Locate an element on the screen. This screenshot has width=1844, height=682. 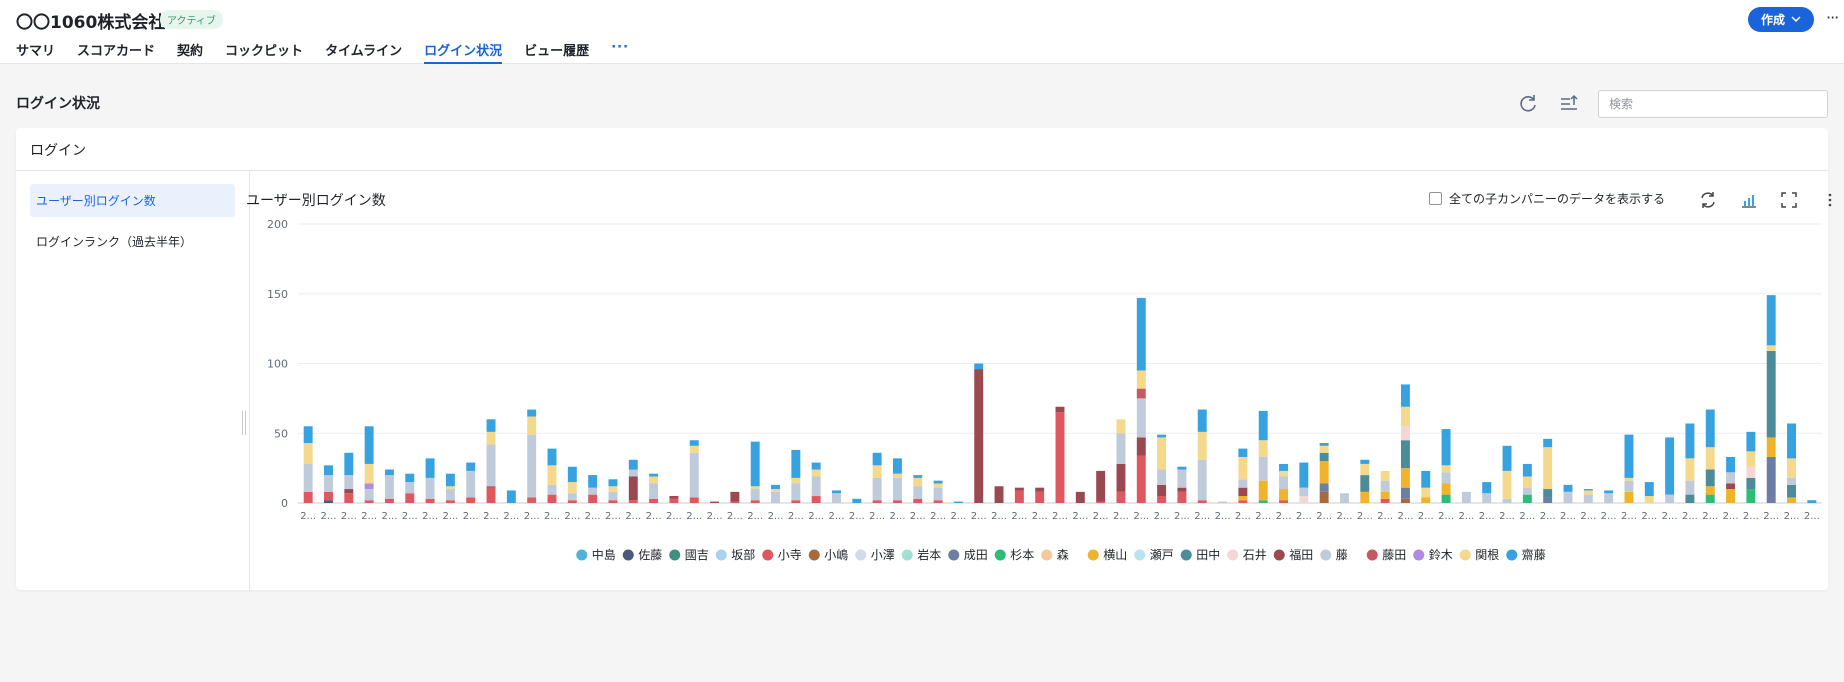
create-button: 作成 is located at coordinates (1781, 19).